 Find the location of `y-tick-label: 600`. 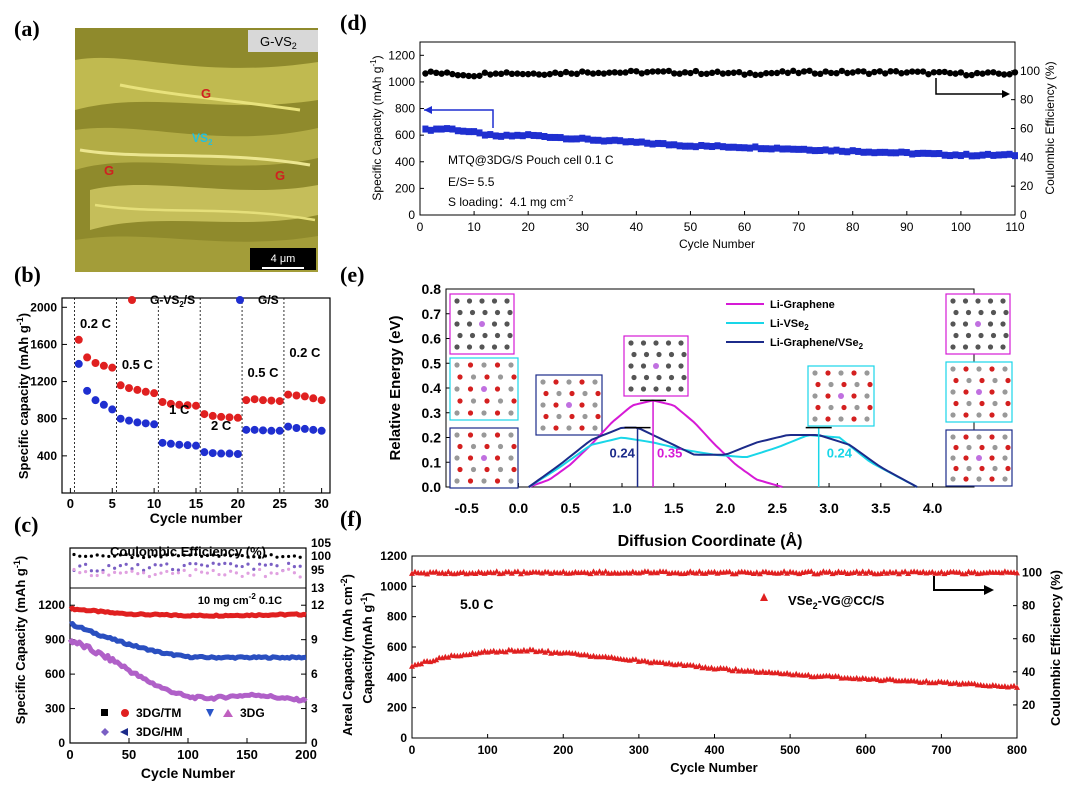

y-tick-label: 600 is located at coordinates (397, 647).